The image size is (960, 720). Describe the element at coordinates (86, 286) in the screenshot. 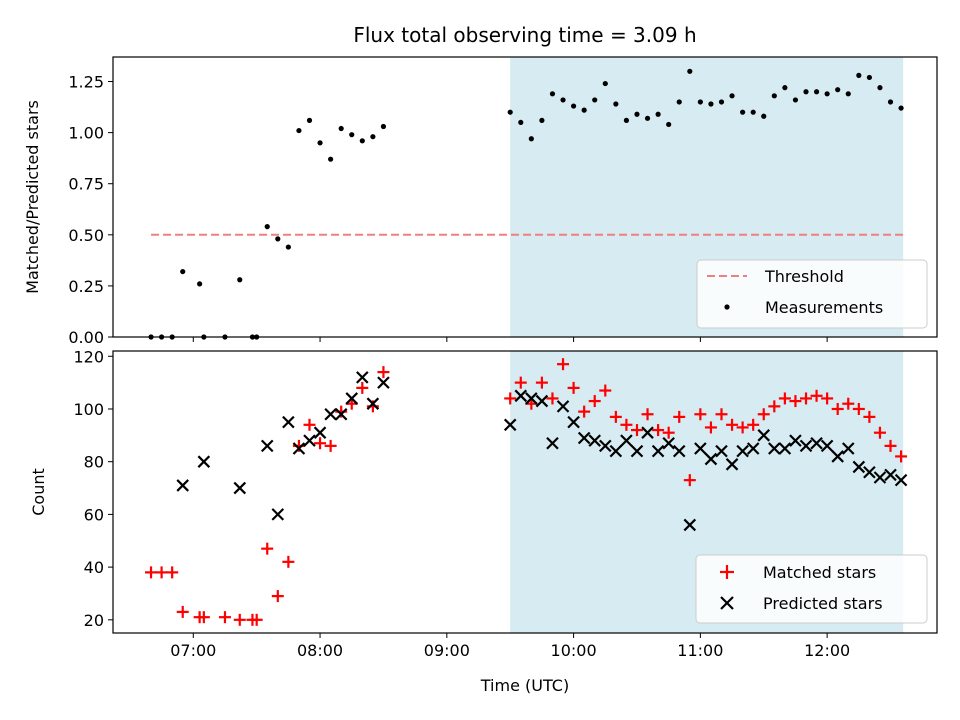

I see `top-y-tick-label: 0.25` at that location.